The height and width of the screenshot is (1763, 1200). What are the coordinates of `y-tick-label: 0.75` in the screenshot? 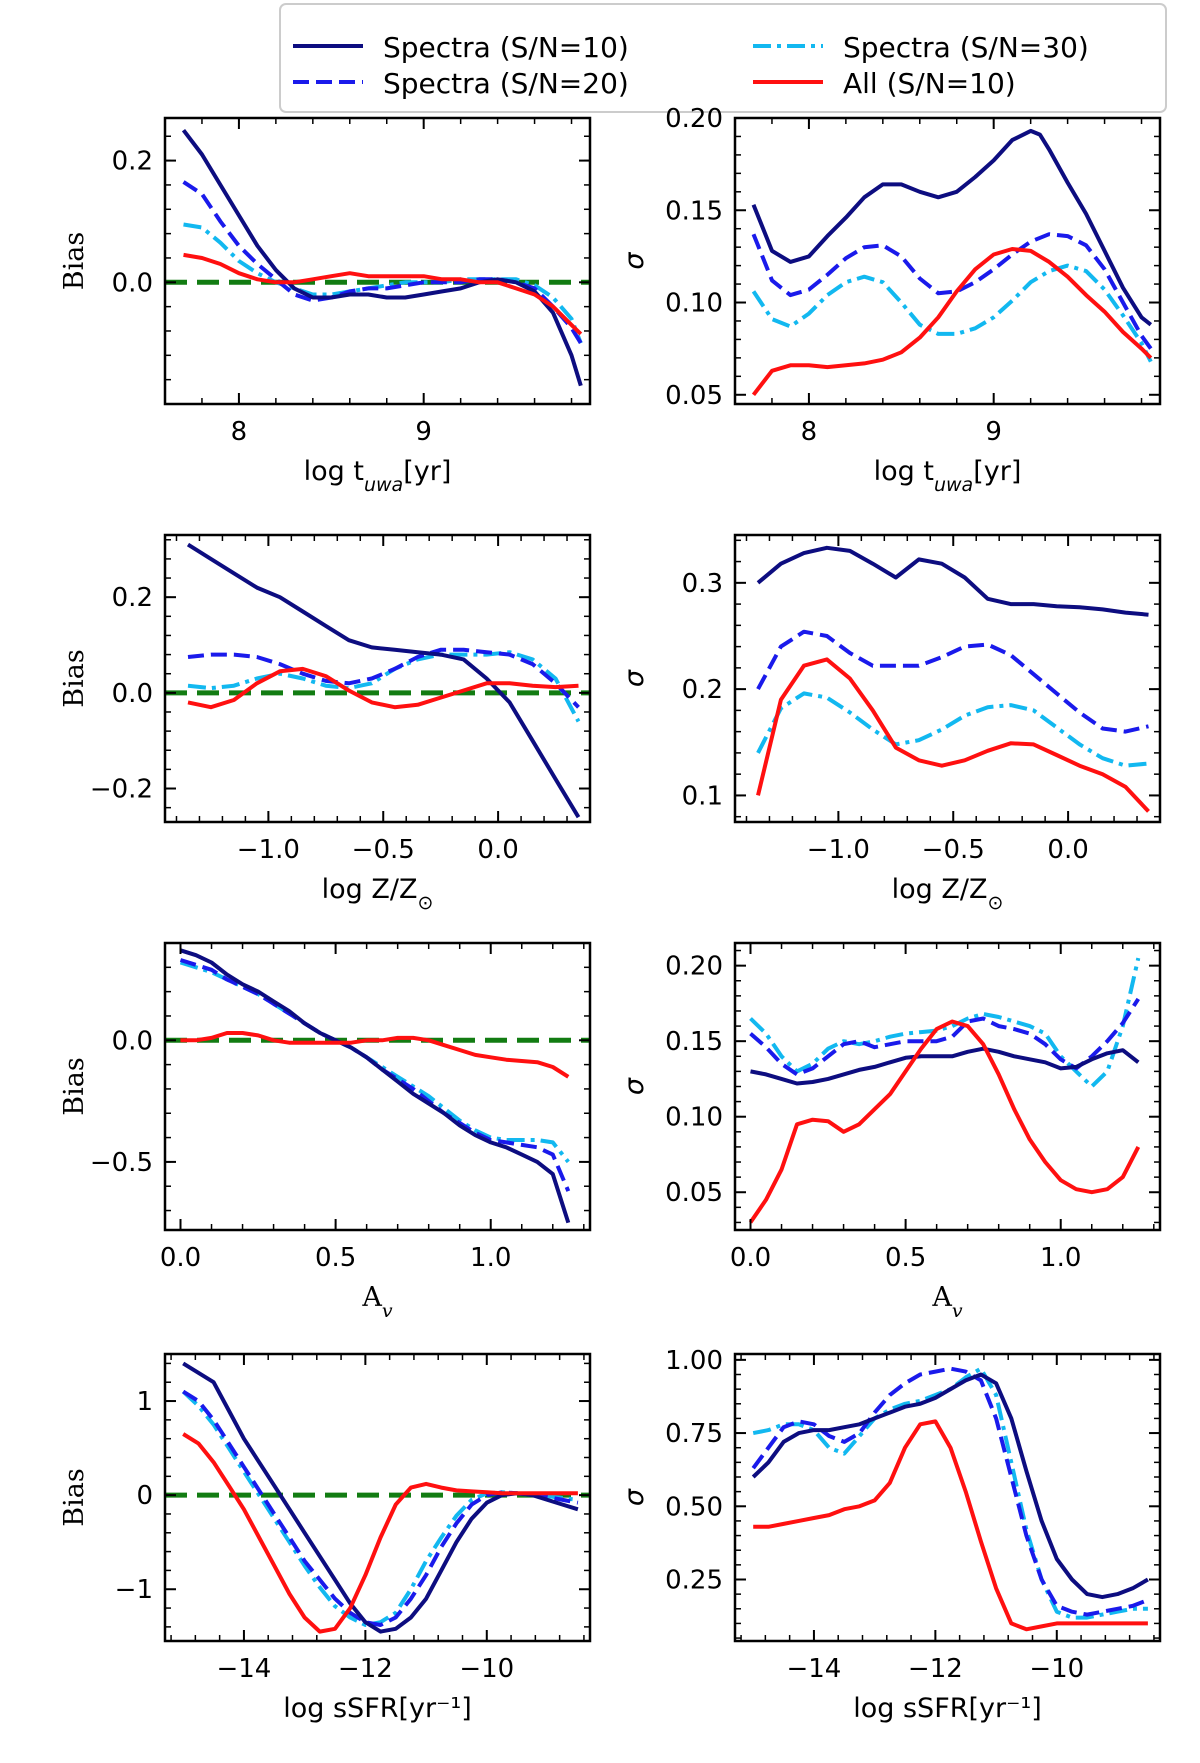 It's located at (694, 1434).